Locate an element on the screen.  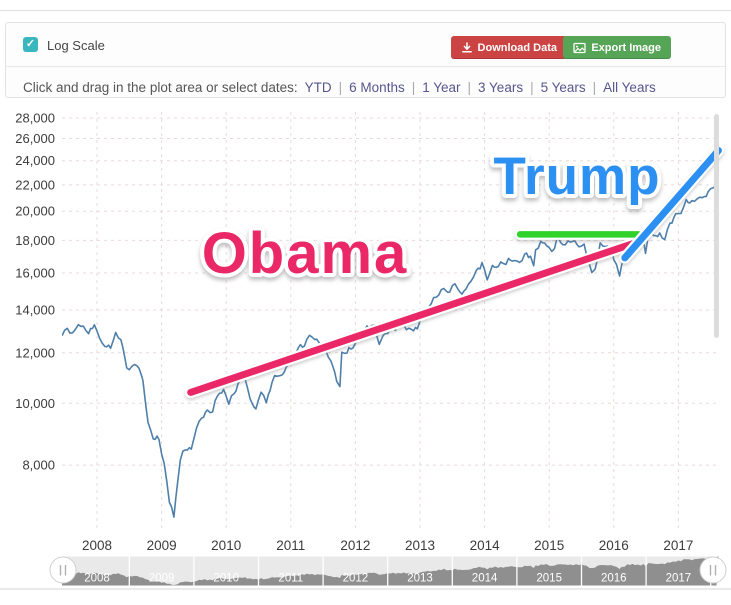
navigator-handle-left is located at coordinates (63, 570).